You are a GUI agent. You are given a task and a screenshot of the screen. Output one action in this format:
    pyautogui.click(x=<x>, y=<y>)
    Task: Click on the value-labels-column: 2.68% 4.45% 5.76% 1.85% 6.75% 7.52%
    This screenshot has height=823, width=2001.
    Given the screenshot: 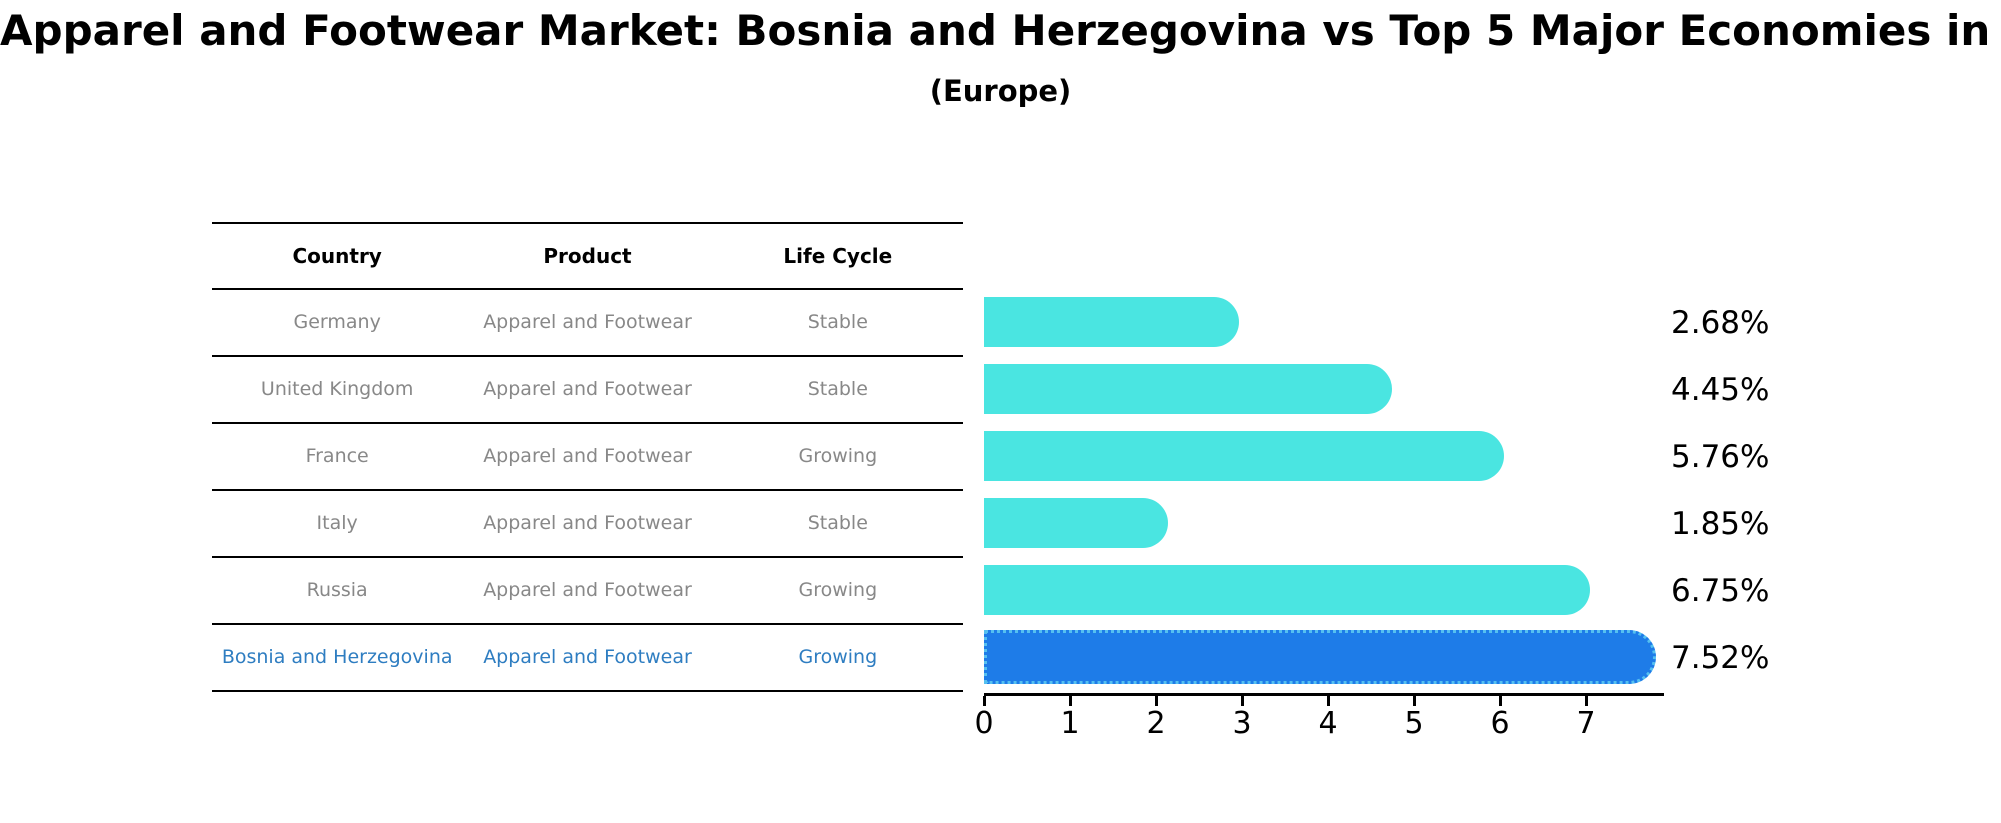 What is the action you would take?
    pyautogui.click(x=1831, y=491)
    